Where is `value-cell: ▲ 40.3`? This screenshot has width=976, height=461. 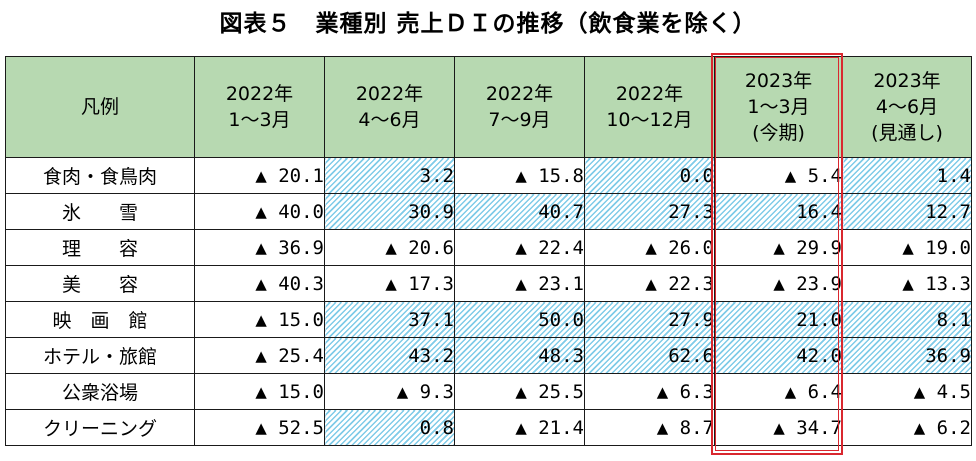
value-cell: ▲ 40.3 is located at coordinates (259, 283).